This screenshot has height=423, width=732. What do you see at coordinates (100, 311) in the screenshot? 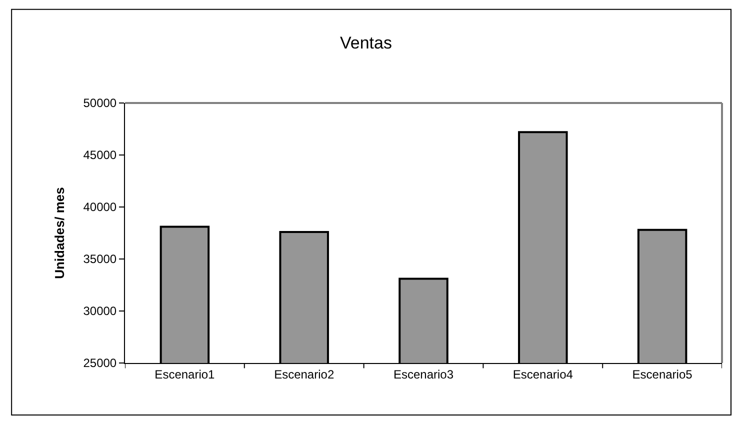
I see `y-tick-label: 30000` at bounding box center [100, 311].